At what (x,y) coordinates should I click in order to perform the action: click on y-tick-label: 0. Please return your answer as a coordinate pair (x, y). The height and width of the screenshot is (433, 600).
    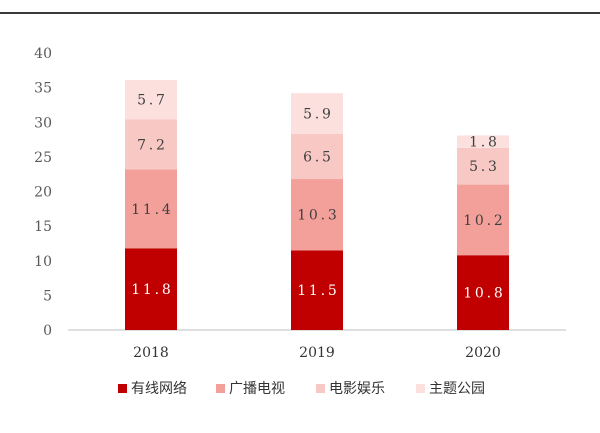
    Looking at the image, I should click on (47, 331).